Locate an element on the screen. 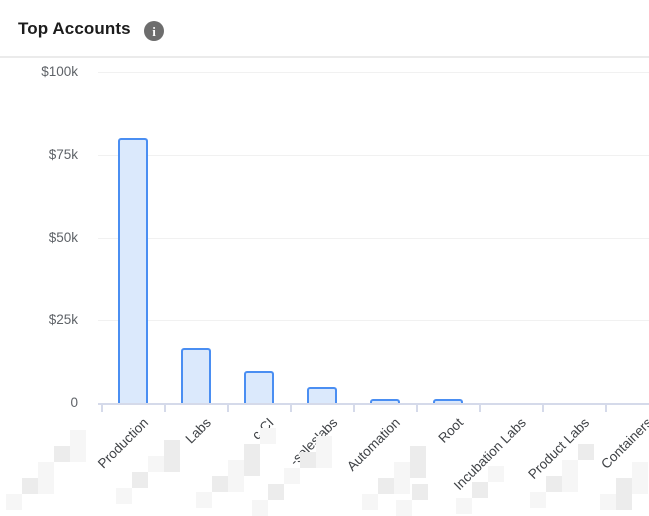 Image resolution: width=649 pixels, height=516 pixels. x-axis-line is located at coordinates (373, 404).